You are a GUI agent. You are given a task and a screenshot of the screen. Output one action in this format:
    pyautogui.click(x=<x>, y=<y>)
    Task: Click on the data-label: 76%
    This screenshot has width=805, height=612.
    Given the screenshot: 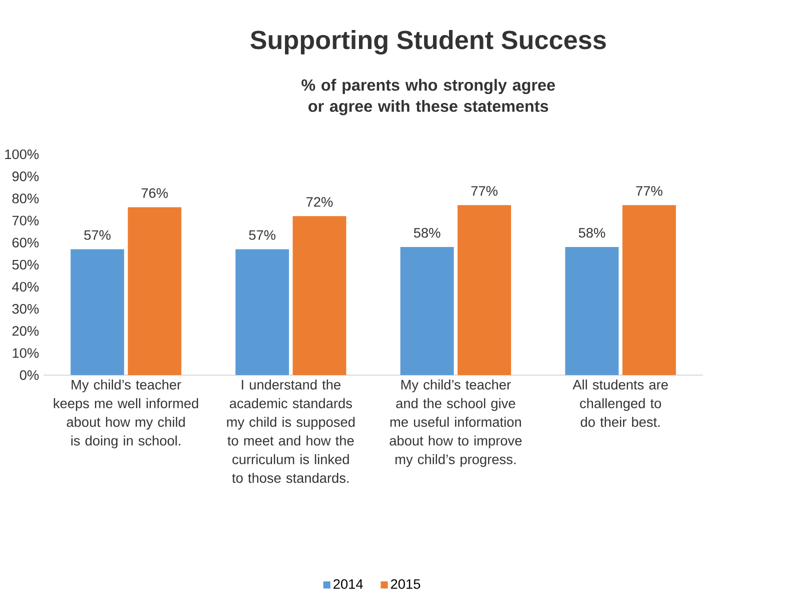 What is the action you would take?
    pyautogui.click(x=155, y=193)
    